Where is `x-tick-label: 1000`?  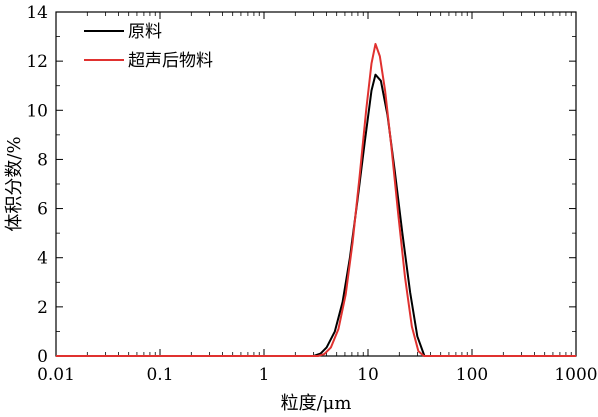
x-tick-label: 1000 is located at coordinates (575, 375).